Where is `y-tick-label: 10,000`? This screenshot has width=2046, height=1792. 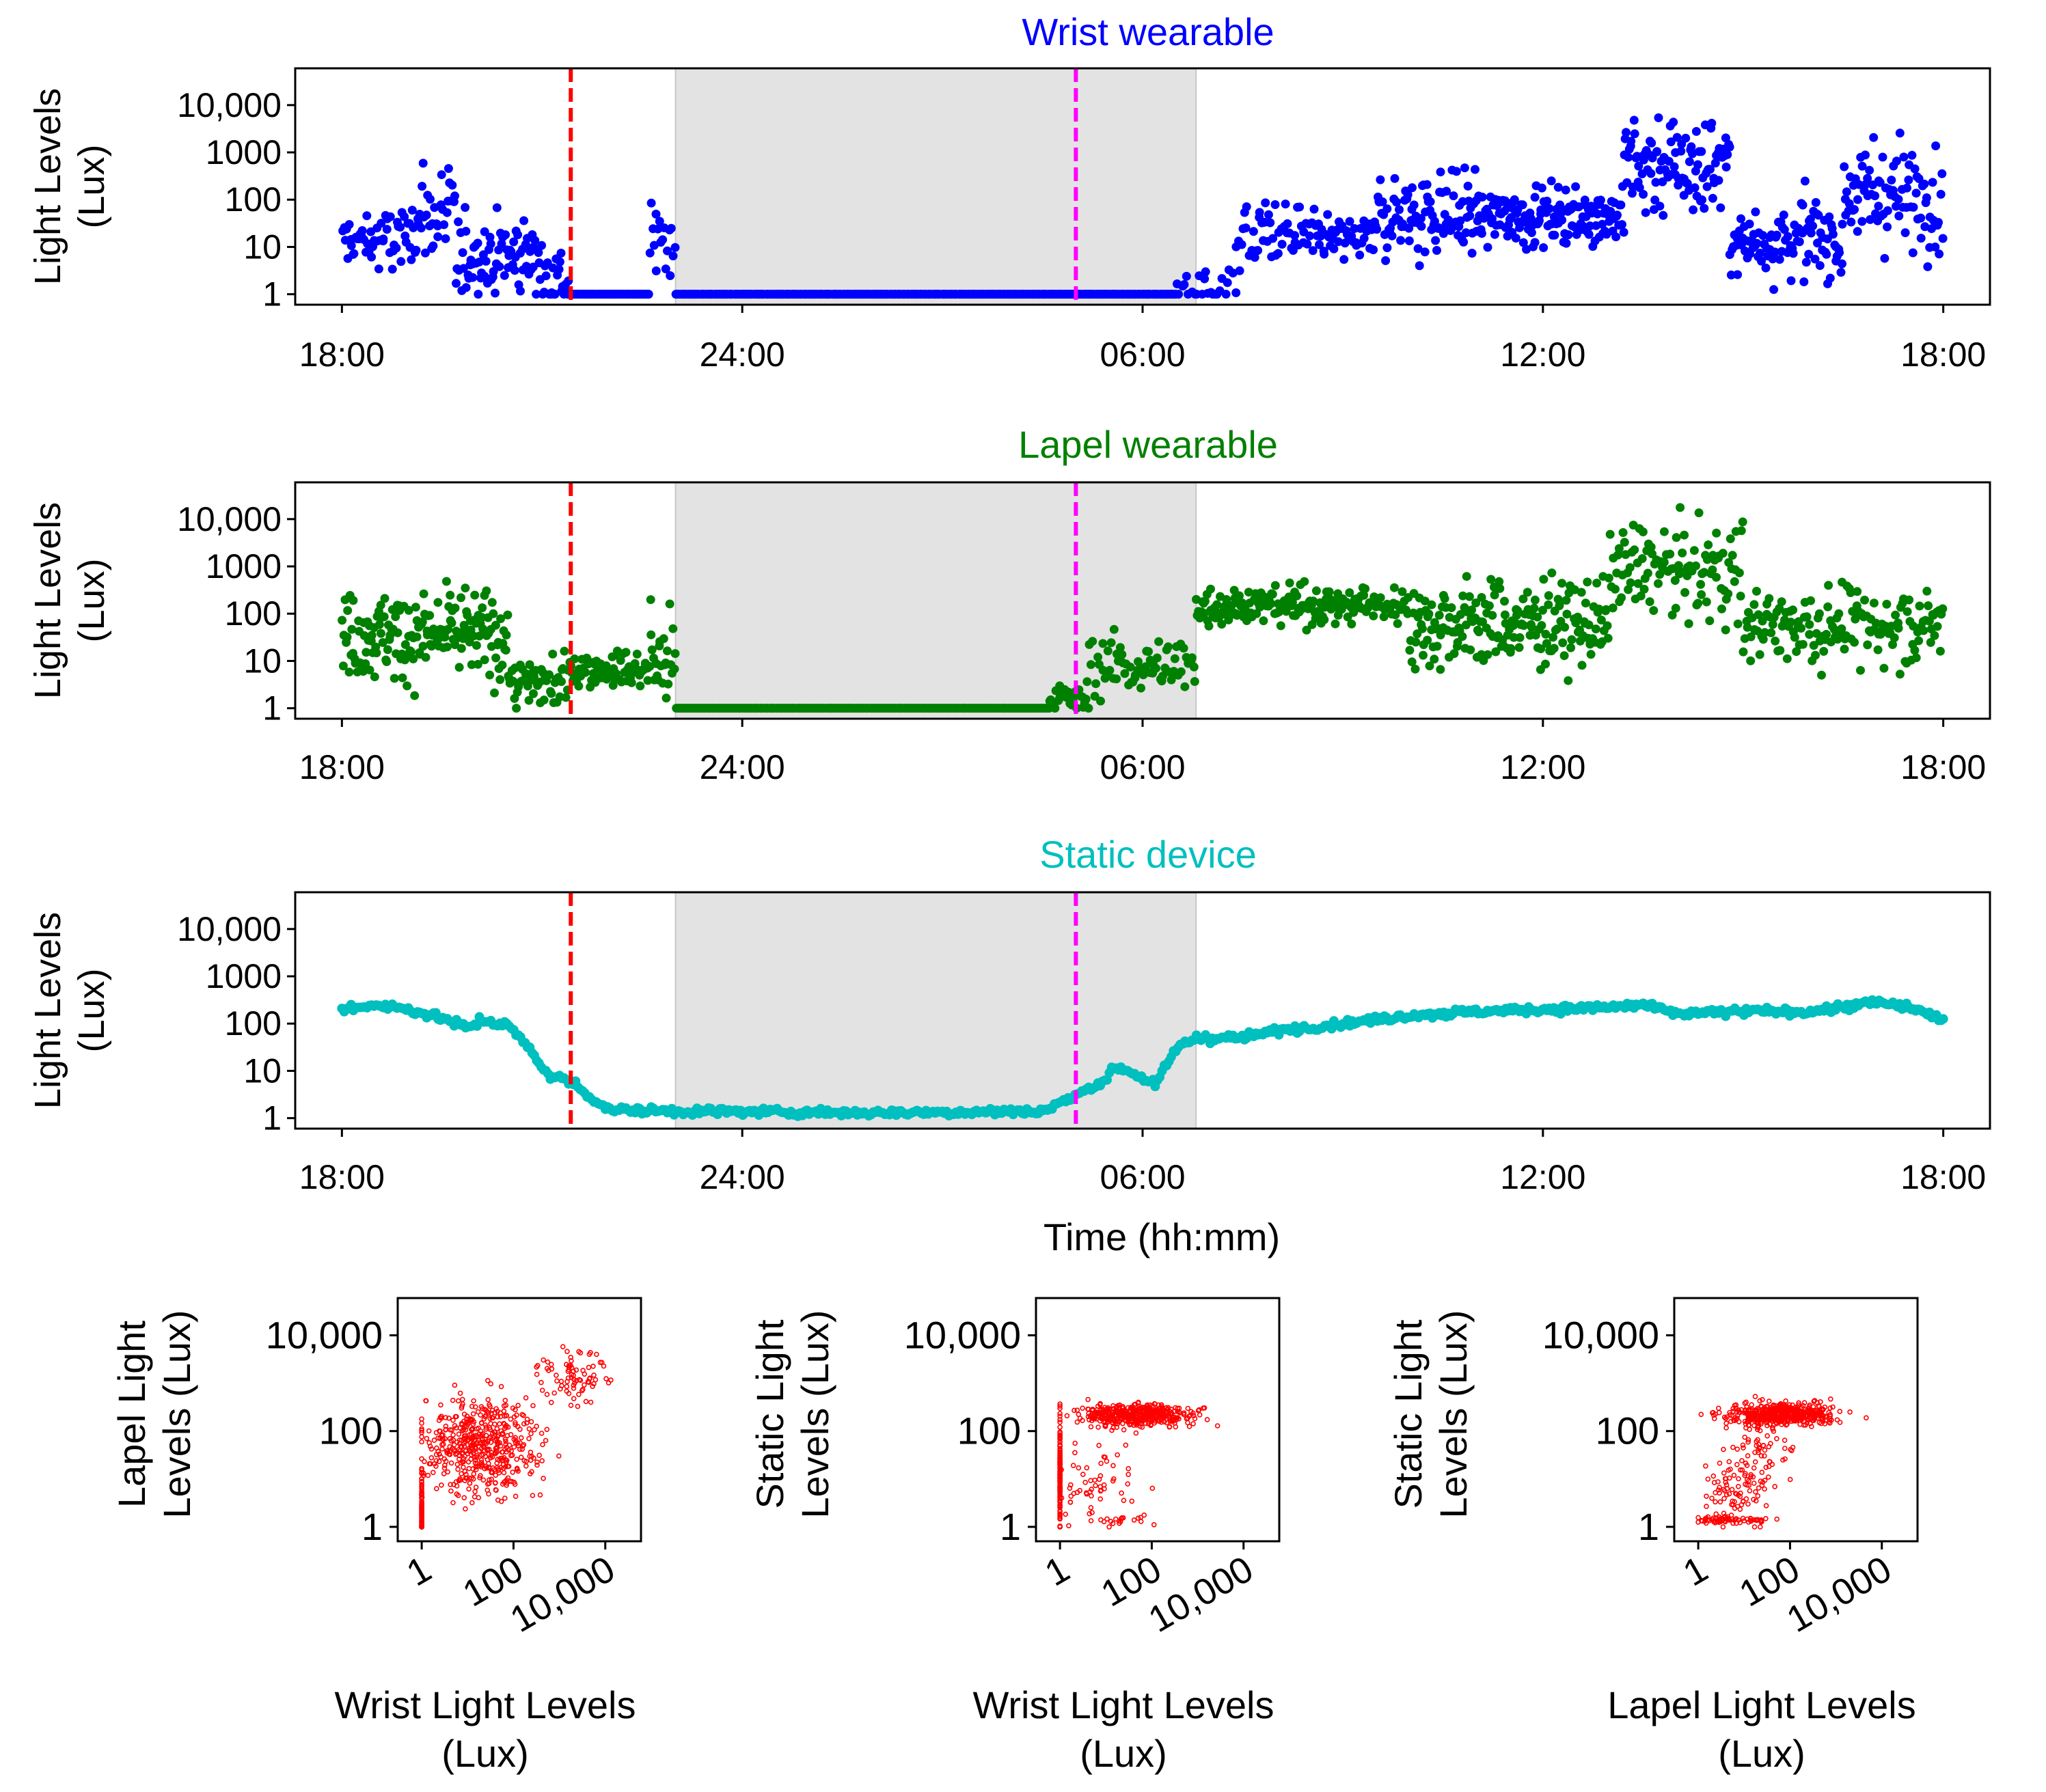
y-tick-label: 10,000 is located at coordinates (230, 929).